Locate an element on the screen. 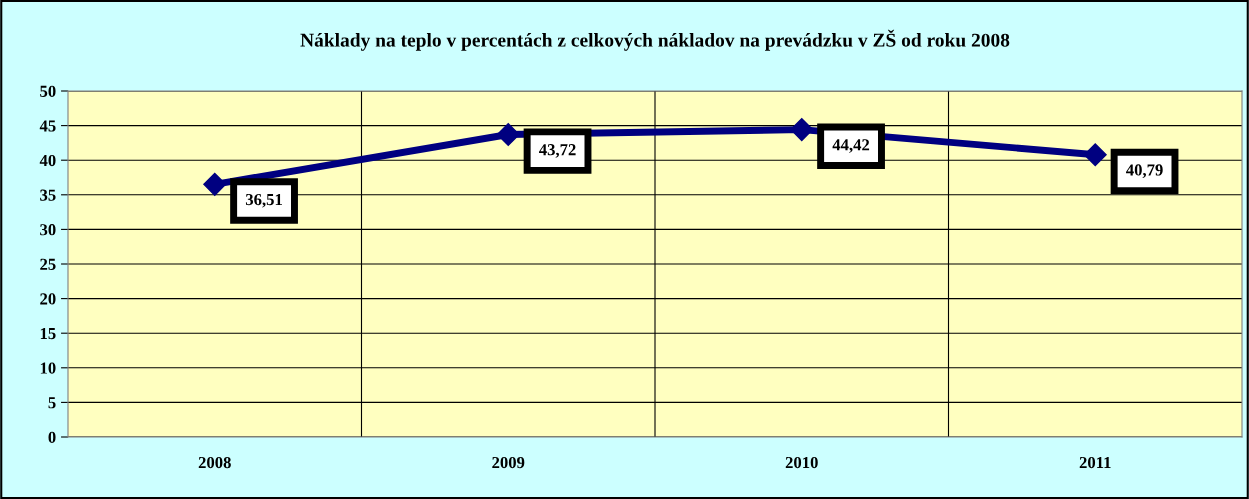 This screenshot has height=499, width=1249. data-label: 36,51 is located at coordinates (263, 200).